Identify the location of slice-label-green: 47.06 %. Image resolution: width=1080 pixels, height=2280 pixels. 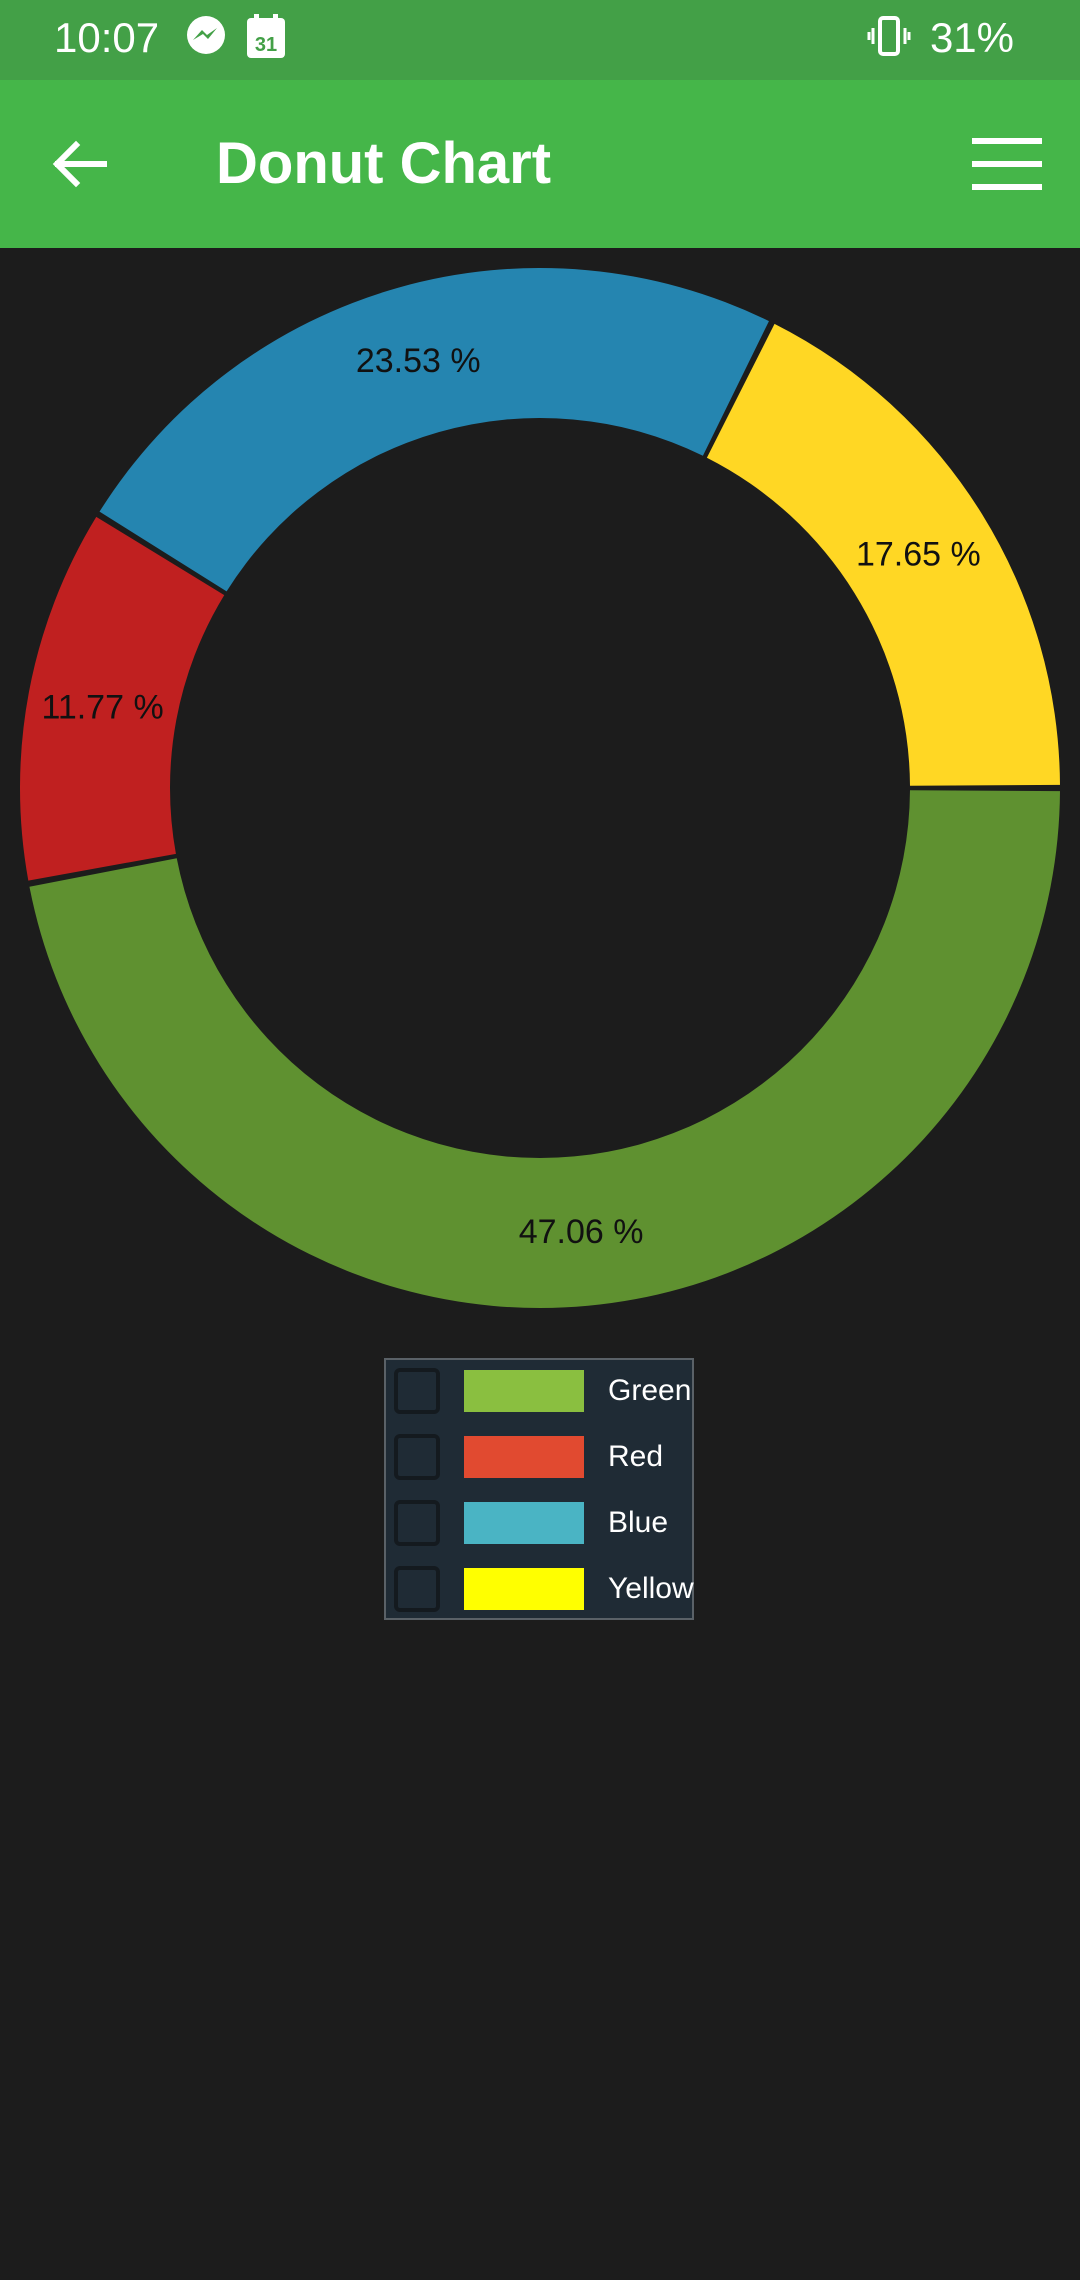
(581, 1232).